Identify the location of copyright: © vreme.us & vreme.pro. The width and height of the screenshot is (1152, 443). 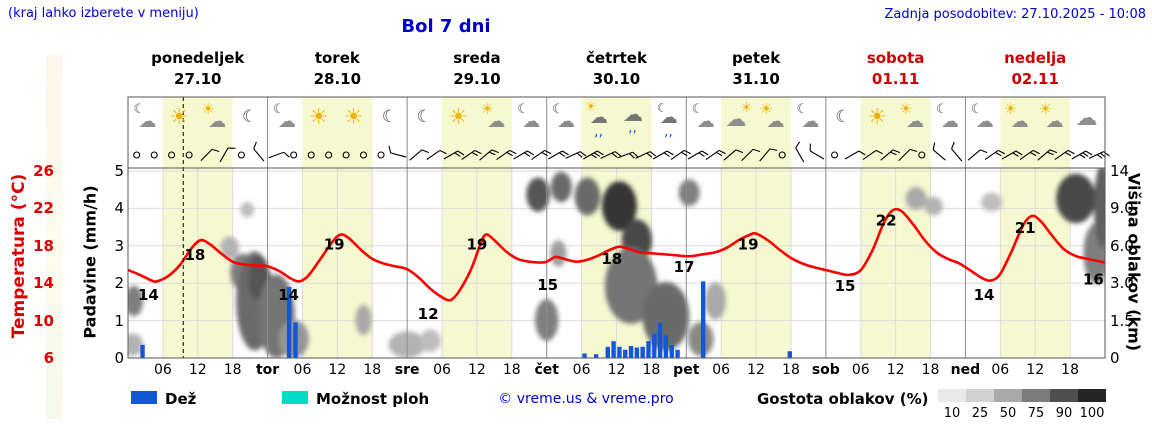
(586, 399).